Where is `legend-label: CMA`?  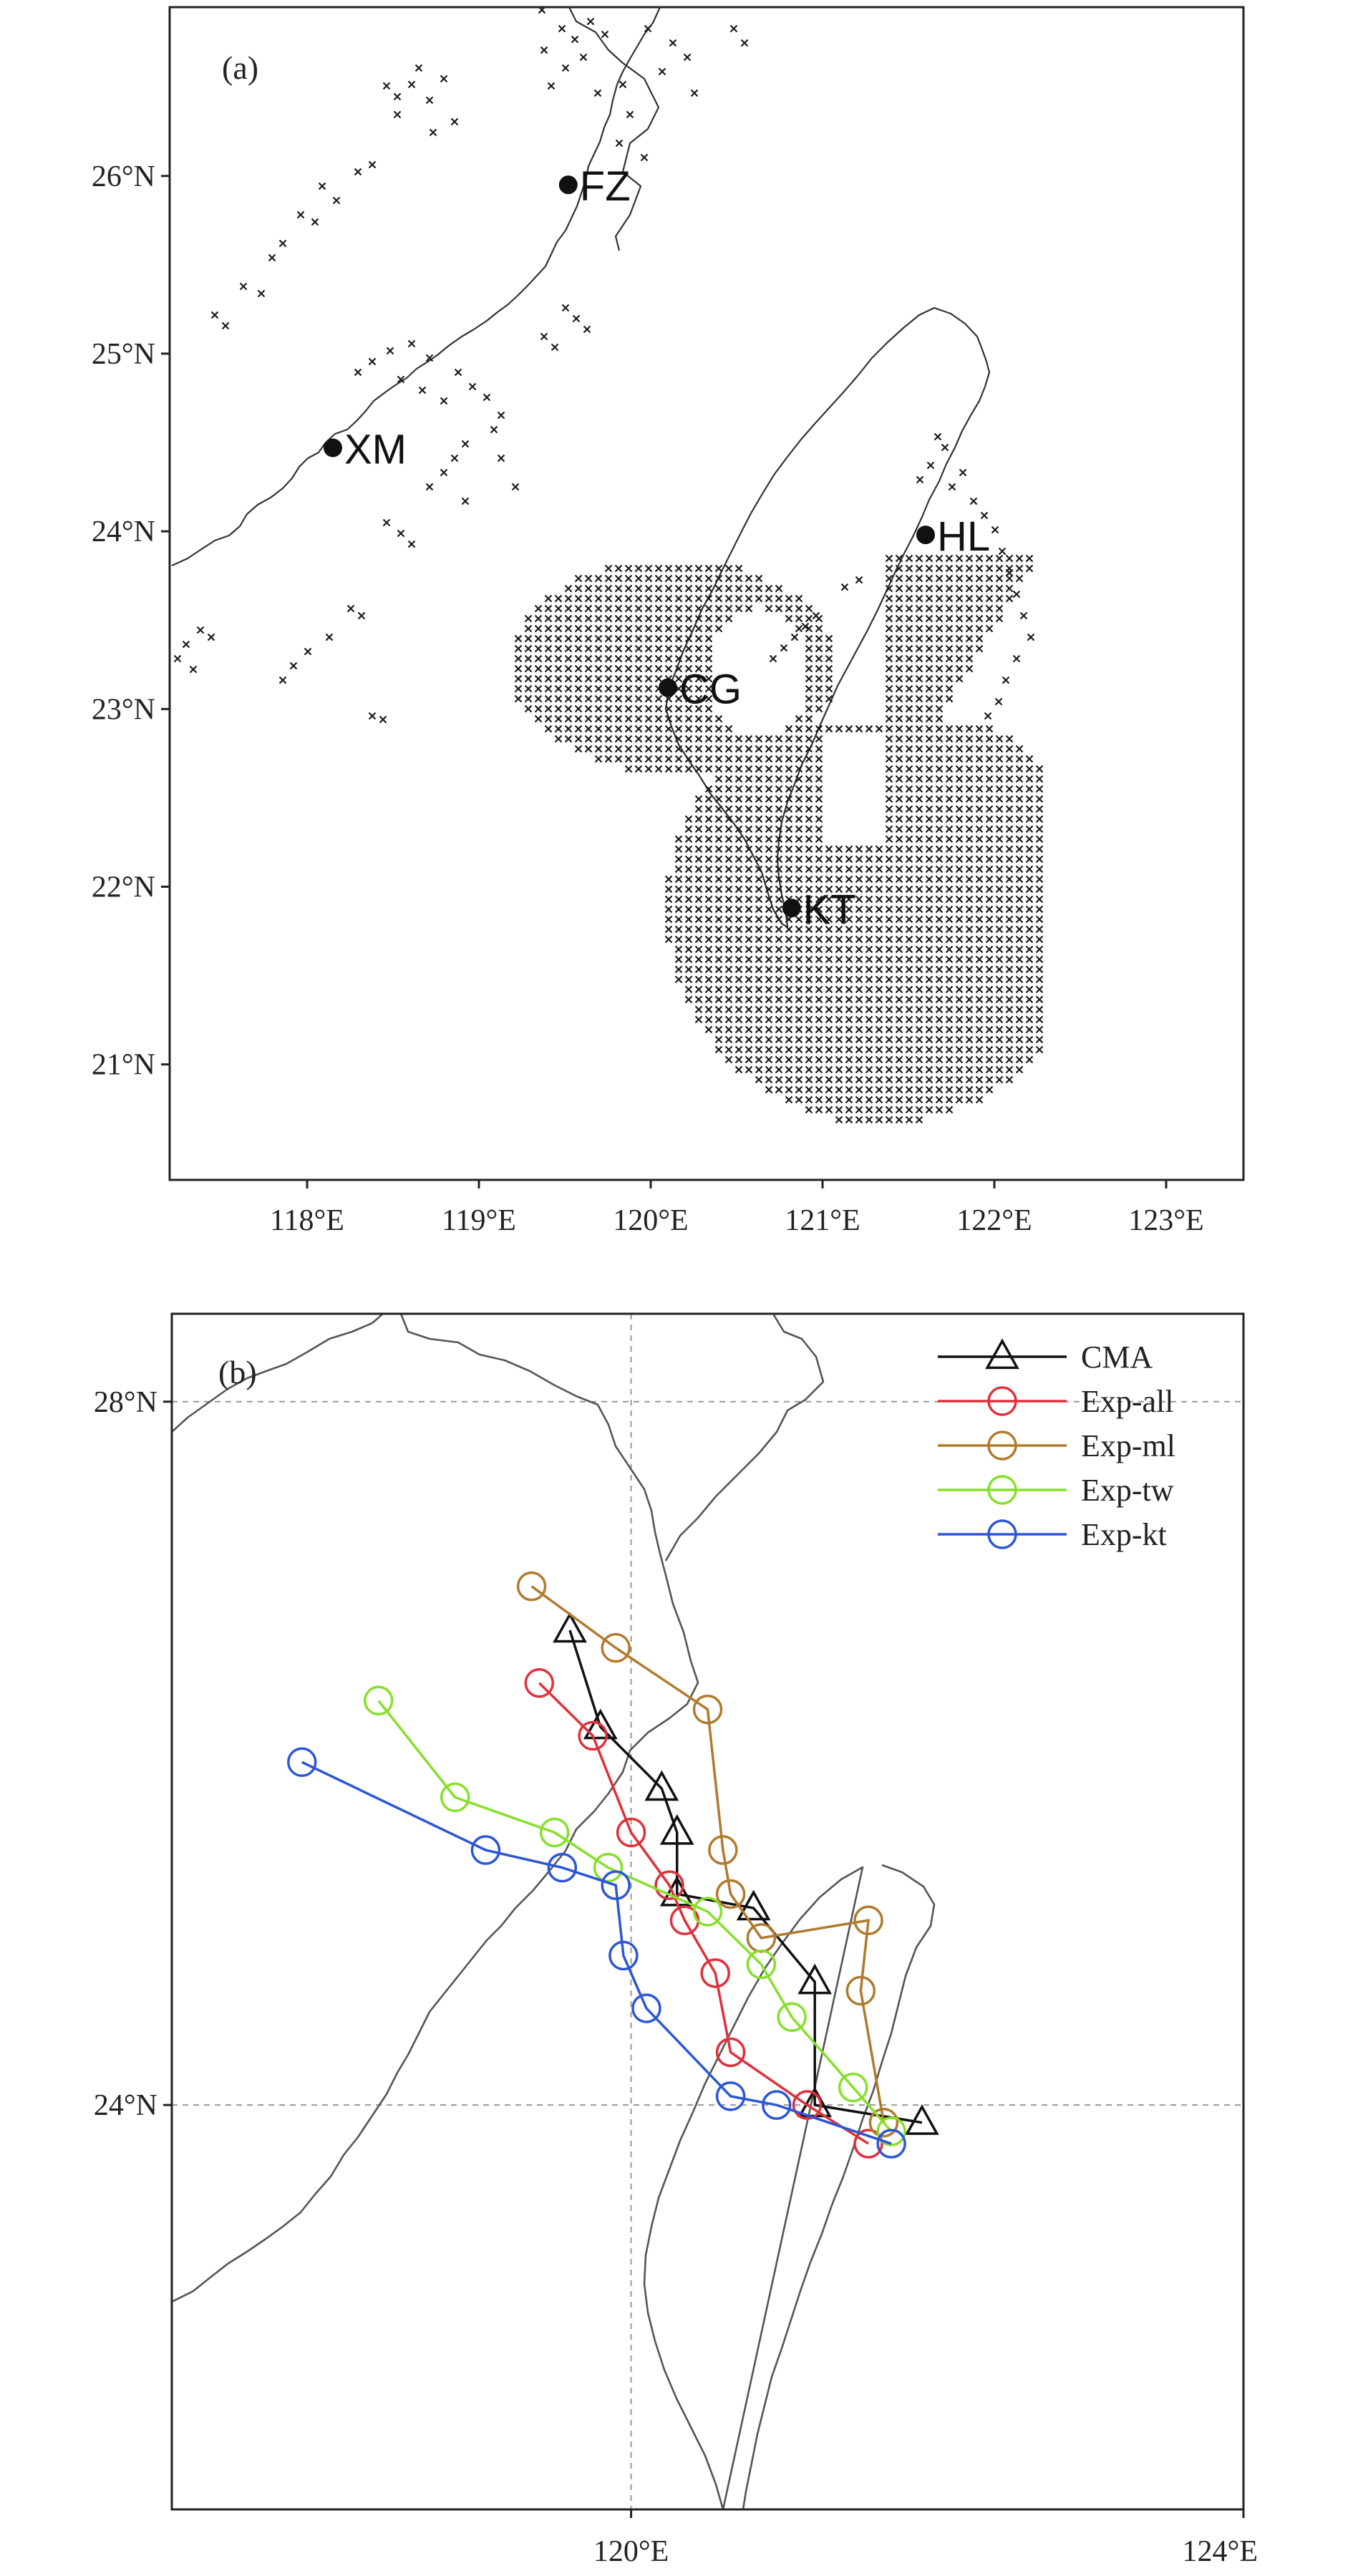 legend-label: CMA is located at coordinates (1117, 1357).